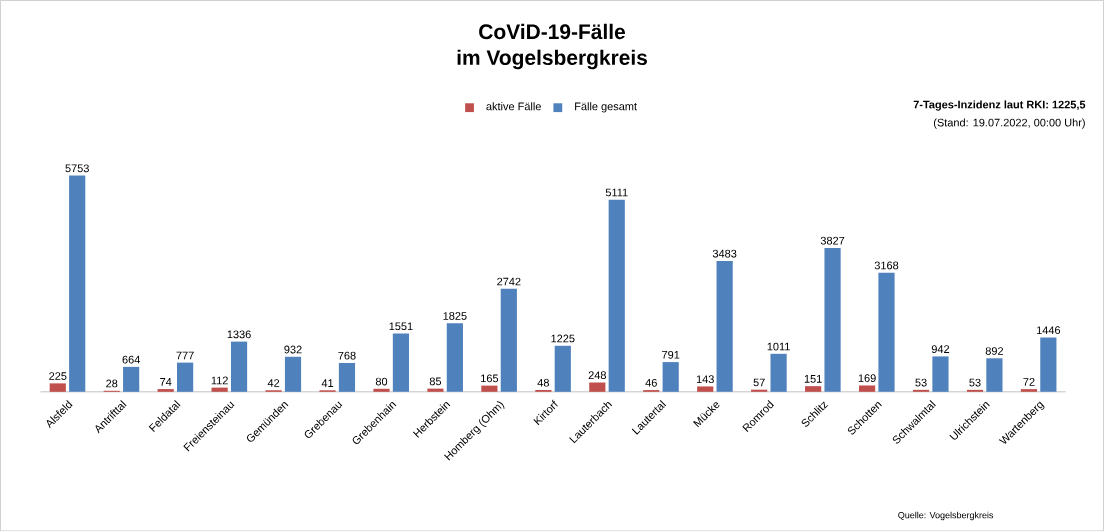 This screenshot has width=1104, height=532. What do you see at coordinates (552, 59) in the screenshot?
I see `chart-subtitle: im Vogelsbergkreis` at bounding box center [552, 59].